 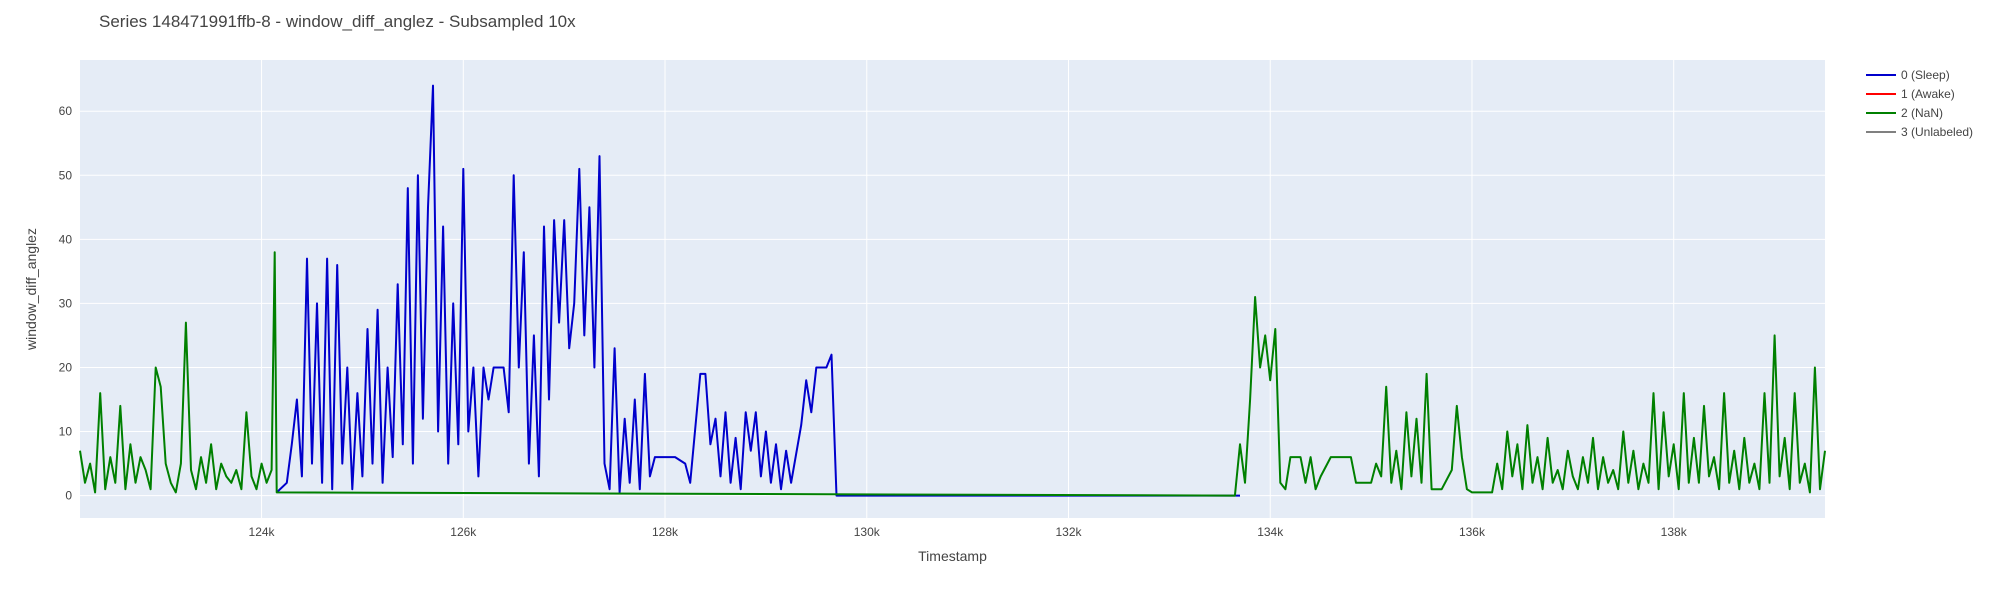 I want to click on x-tick-label: 136k, so click(x=1472, y=532).